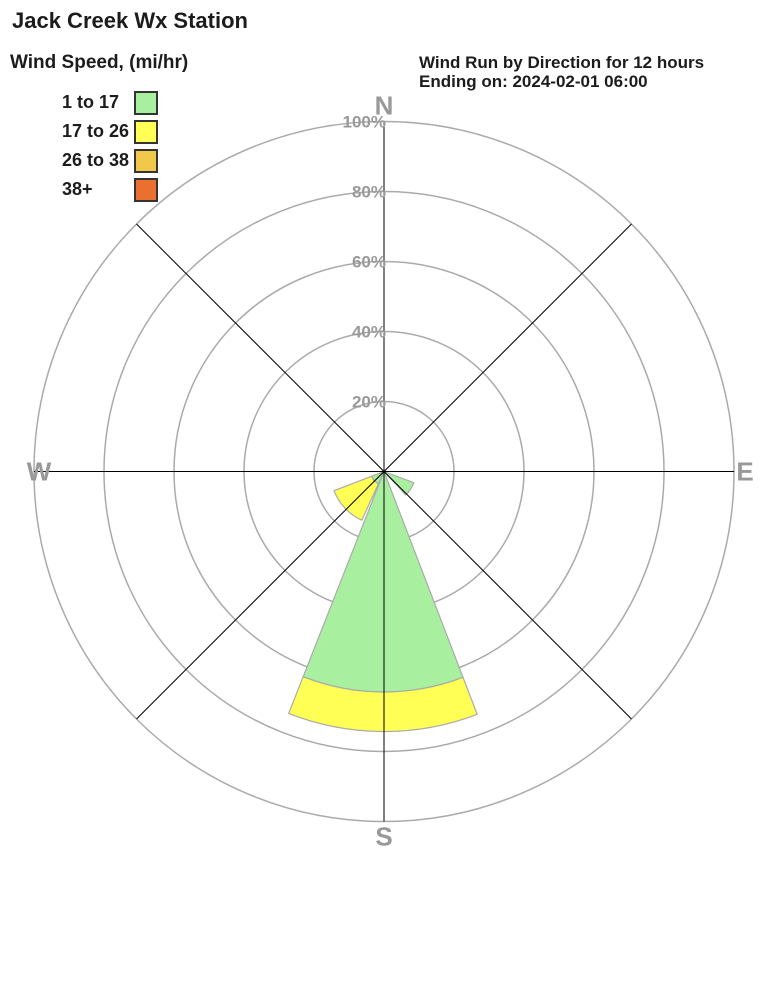 The height and width of the screenshot is (1008, 768). What do you see at coordinates (146, 160) in the screenshot?
I see `legend-swatch-amber-icon` at bounding box center [146, 160].